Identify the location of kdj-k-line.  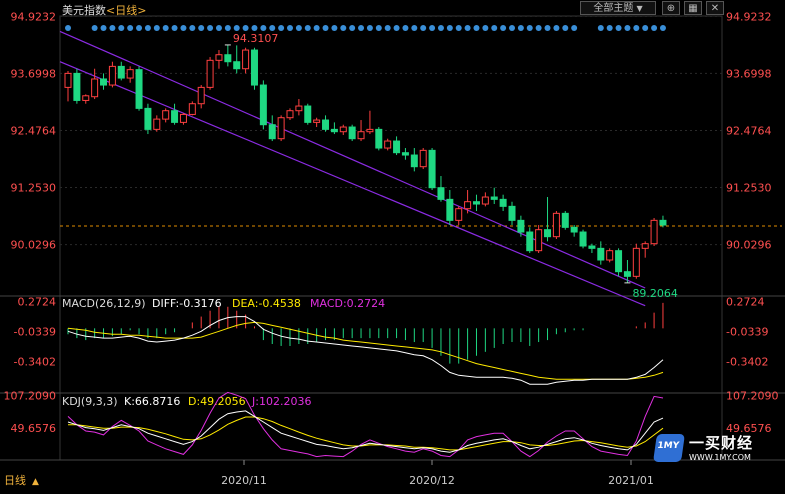
(365, 431).